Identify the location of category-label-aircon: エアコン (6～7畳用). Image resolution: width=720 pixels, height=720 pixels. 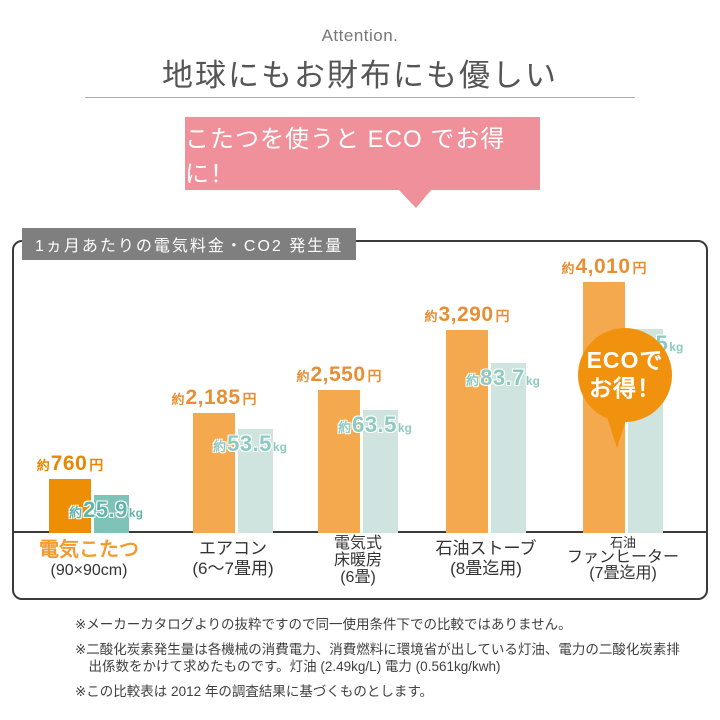
(233, 558).